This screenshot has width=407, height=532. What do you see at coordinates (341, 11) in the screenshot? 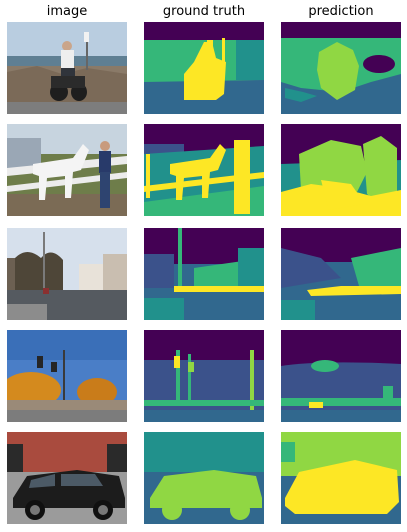
I see `header-prediction: prediction` at bounding box center [341, 11].